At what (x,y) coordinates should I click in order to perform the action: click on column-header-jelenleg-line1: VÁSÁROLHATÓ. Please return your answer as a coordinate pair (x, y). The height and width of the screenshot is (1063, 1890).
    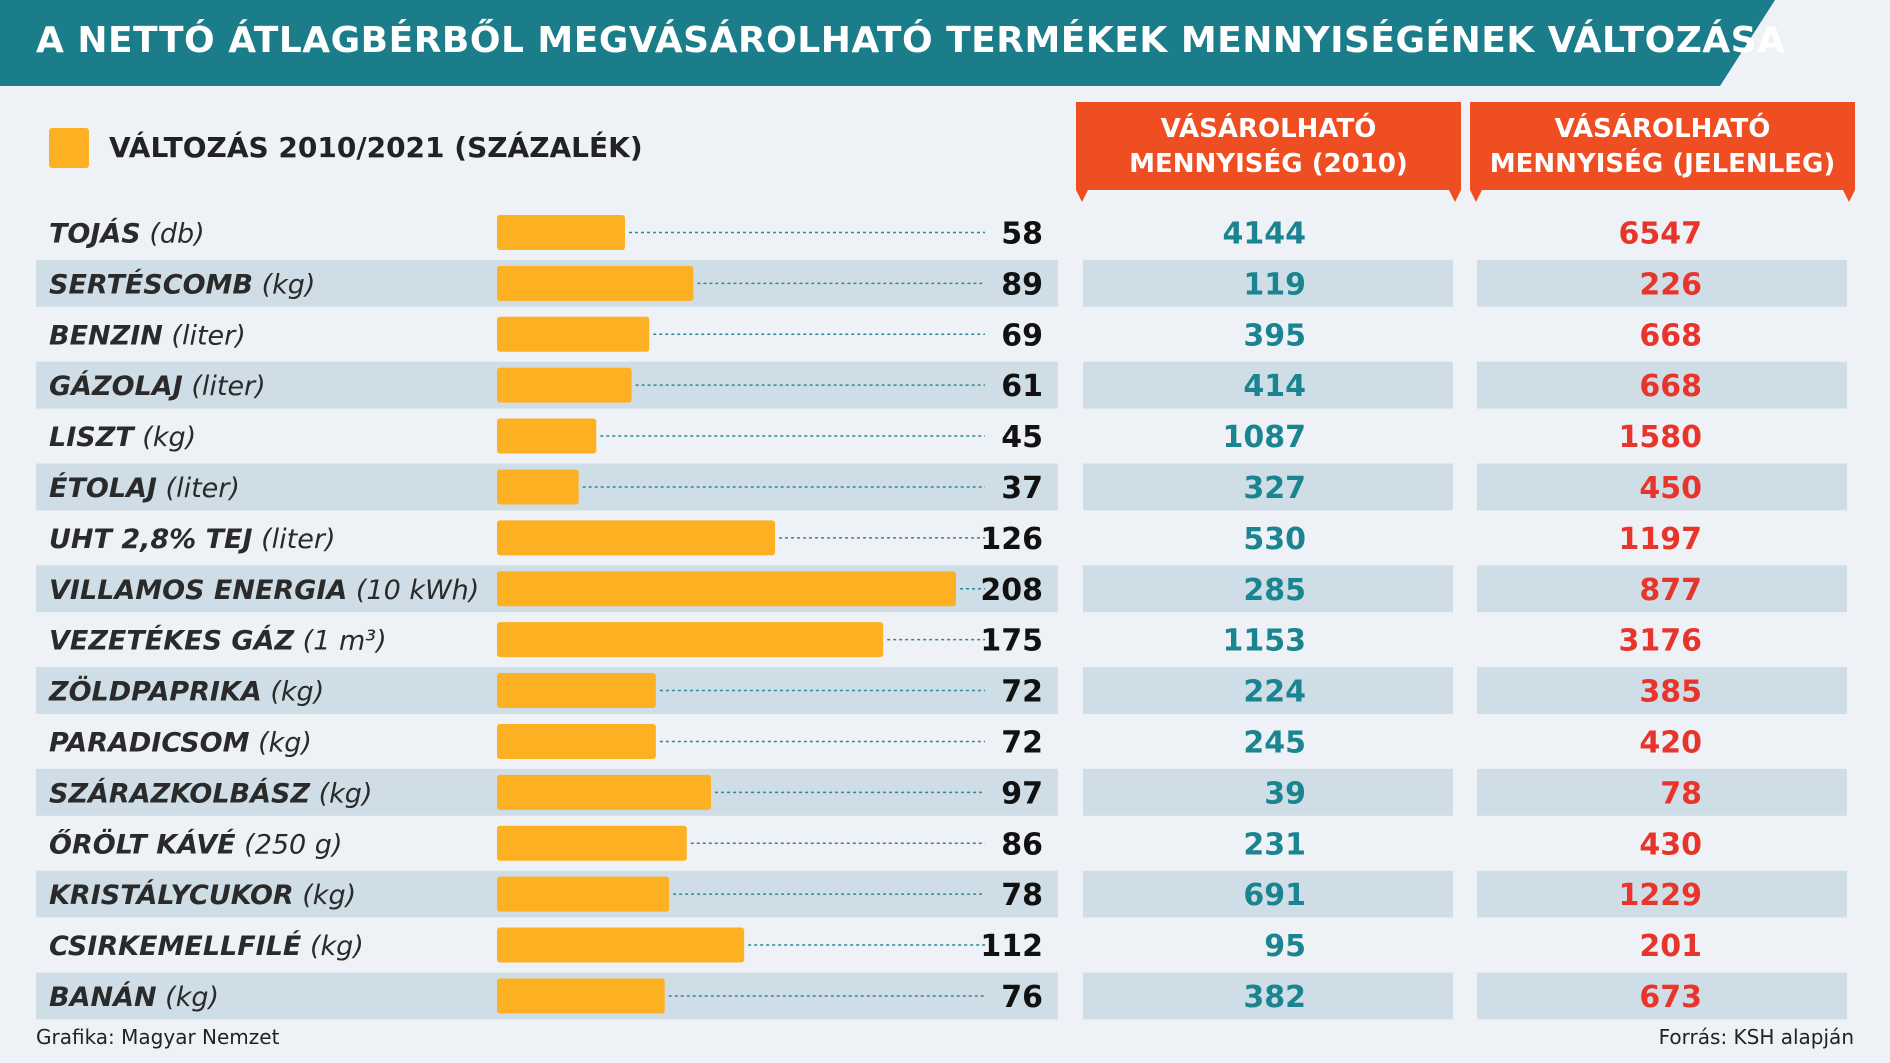
    Looking at the image, I should click on (1662, 129).